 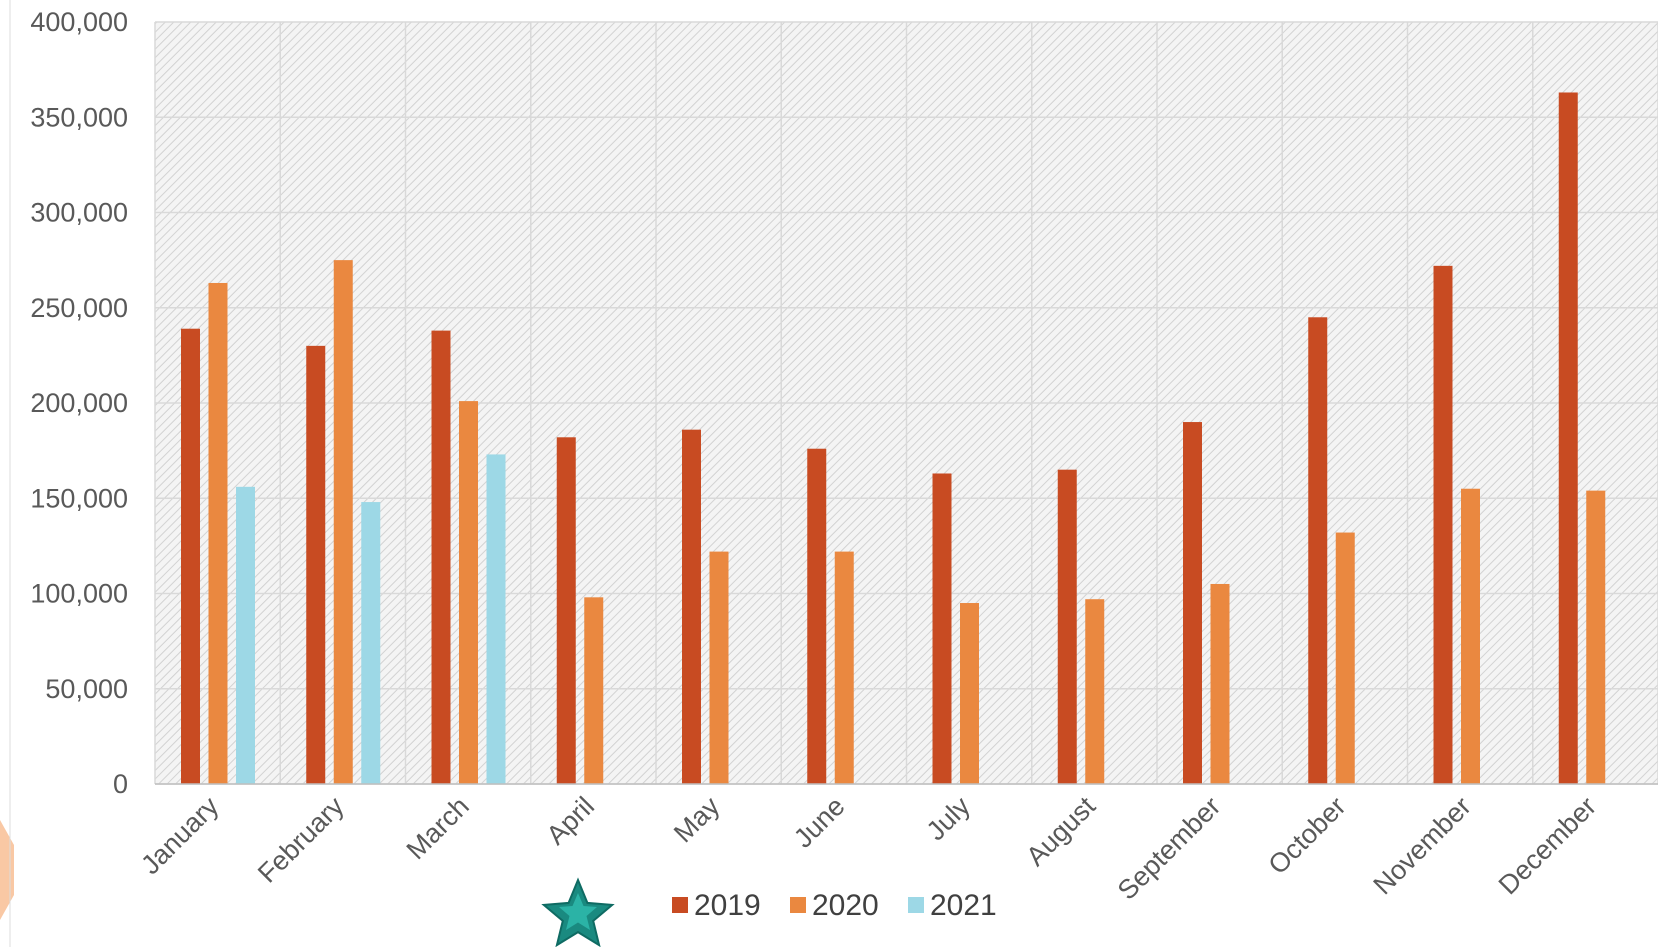 What do you see at coordinates (1443, 525) in the screenshot?
I see `bar-2019-november` at bounding box center [1443, 525].